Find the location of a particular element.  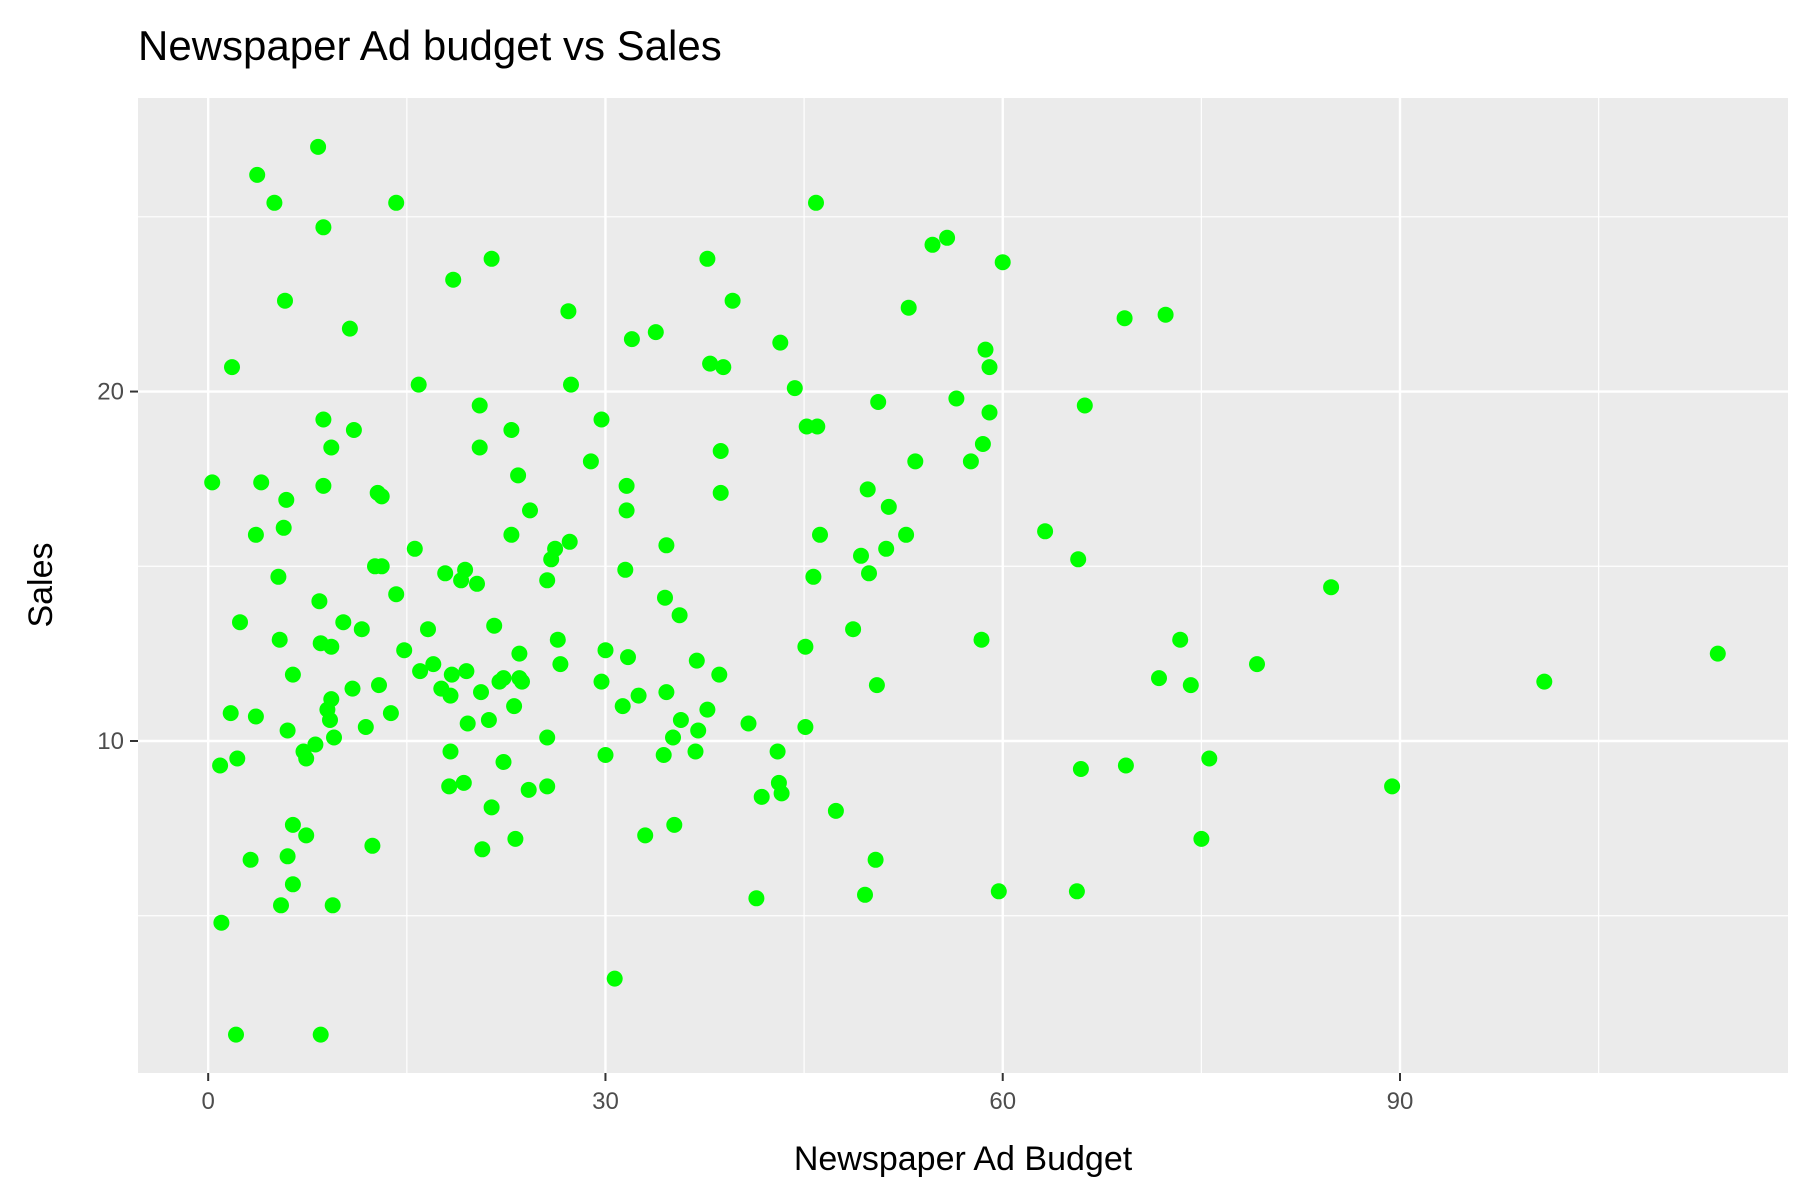

y-tick-label: 10 is located at coordinates (110, 741).